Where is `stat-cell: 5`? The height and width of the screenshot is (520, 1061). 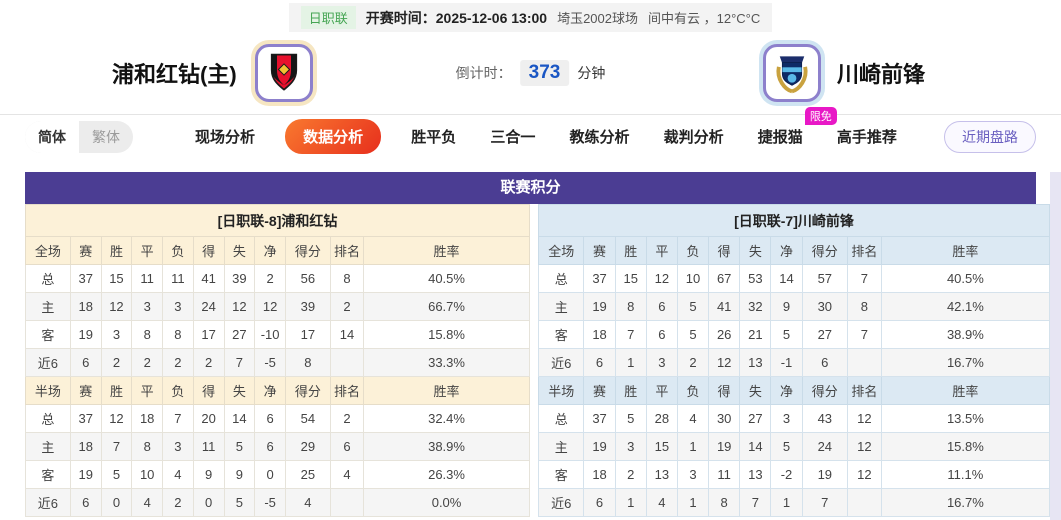 stat-cell: 5 is located at coordinates (693, 306).